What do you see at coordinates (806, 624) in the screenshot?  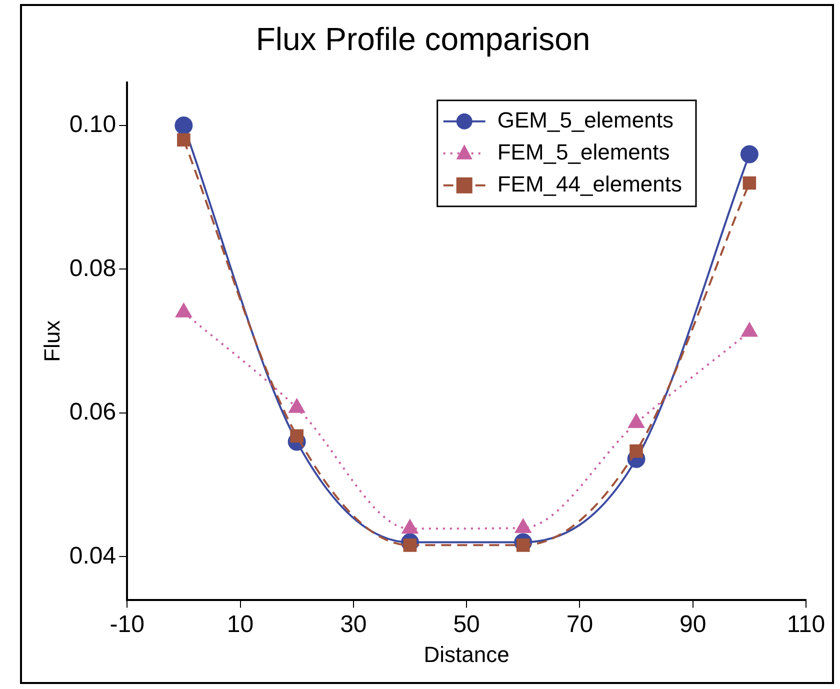 I see `x-tick-label: 110` at bounding box center [806, 624].